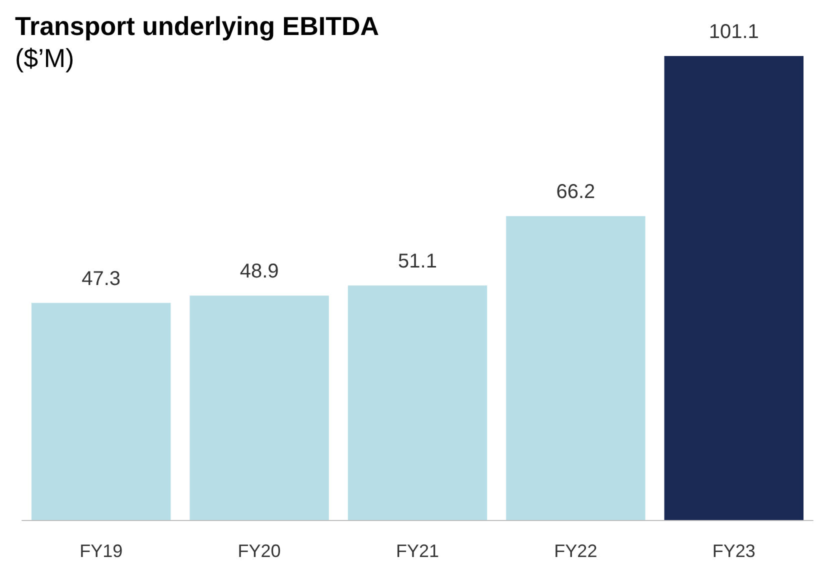 This screenshot has height=588, width=825. Describe the element at coordinates (576, 192) in the screenshot. I see `data-label: 66.2` at that location.